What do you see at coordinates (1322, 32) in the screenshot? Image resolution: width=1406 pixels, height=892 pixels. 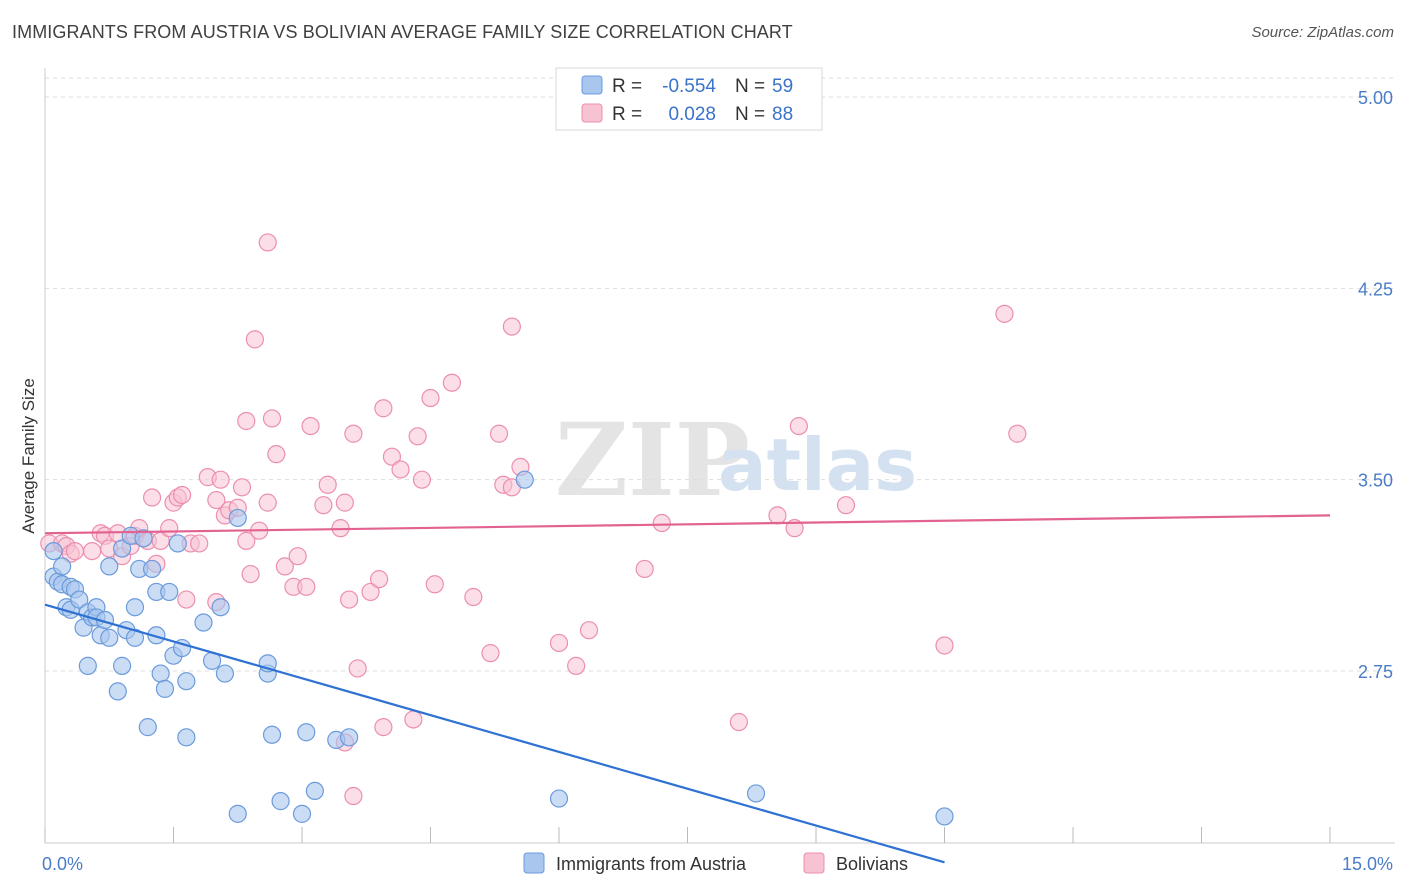 I see `source-label: Source: ZipAtlas.com` at bounding box center [1322, 32].